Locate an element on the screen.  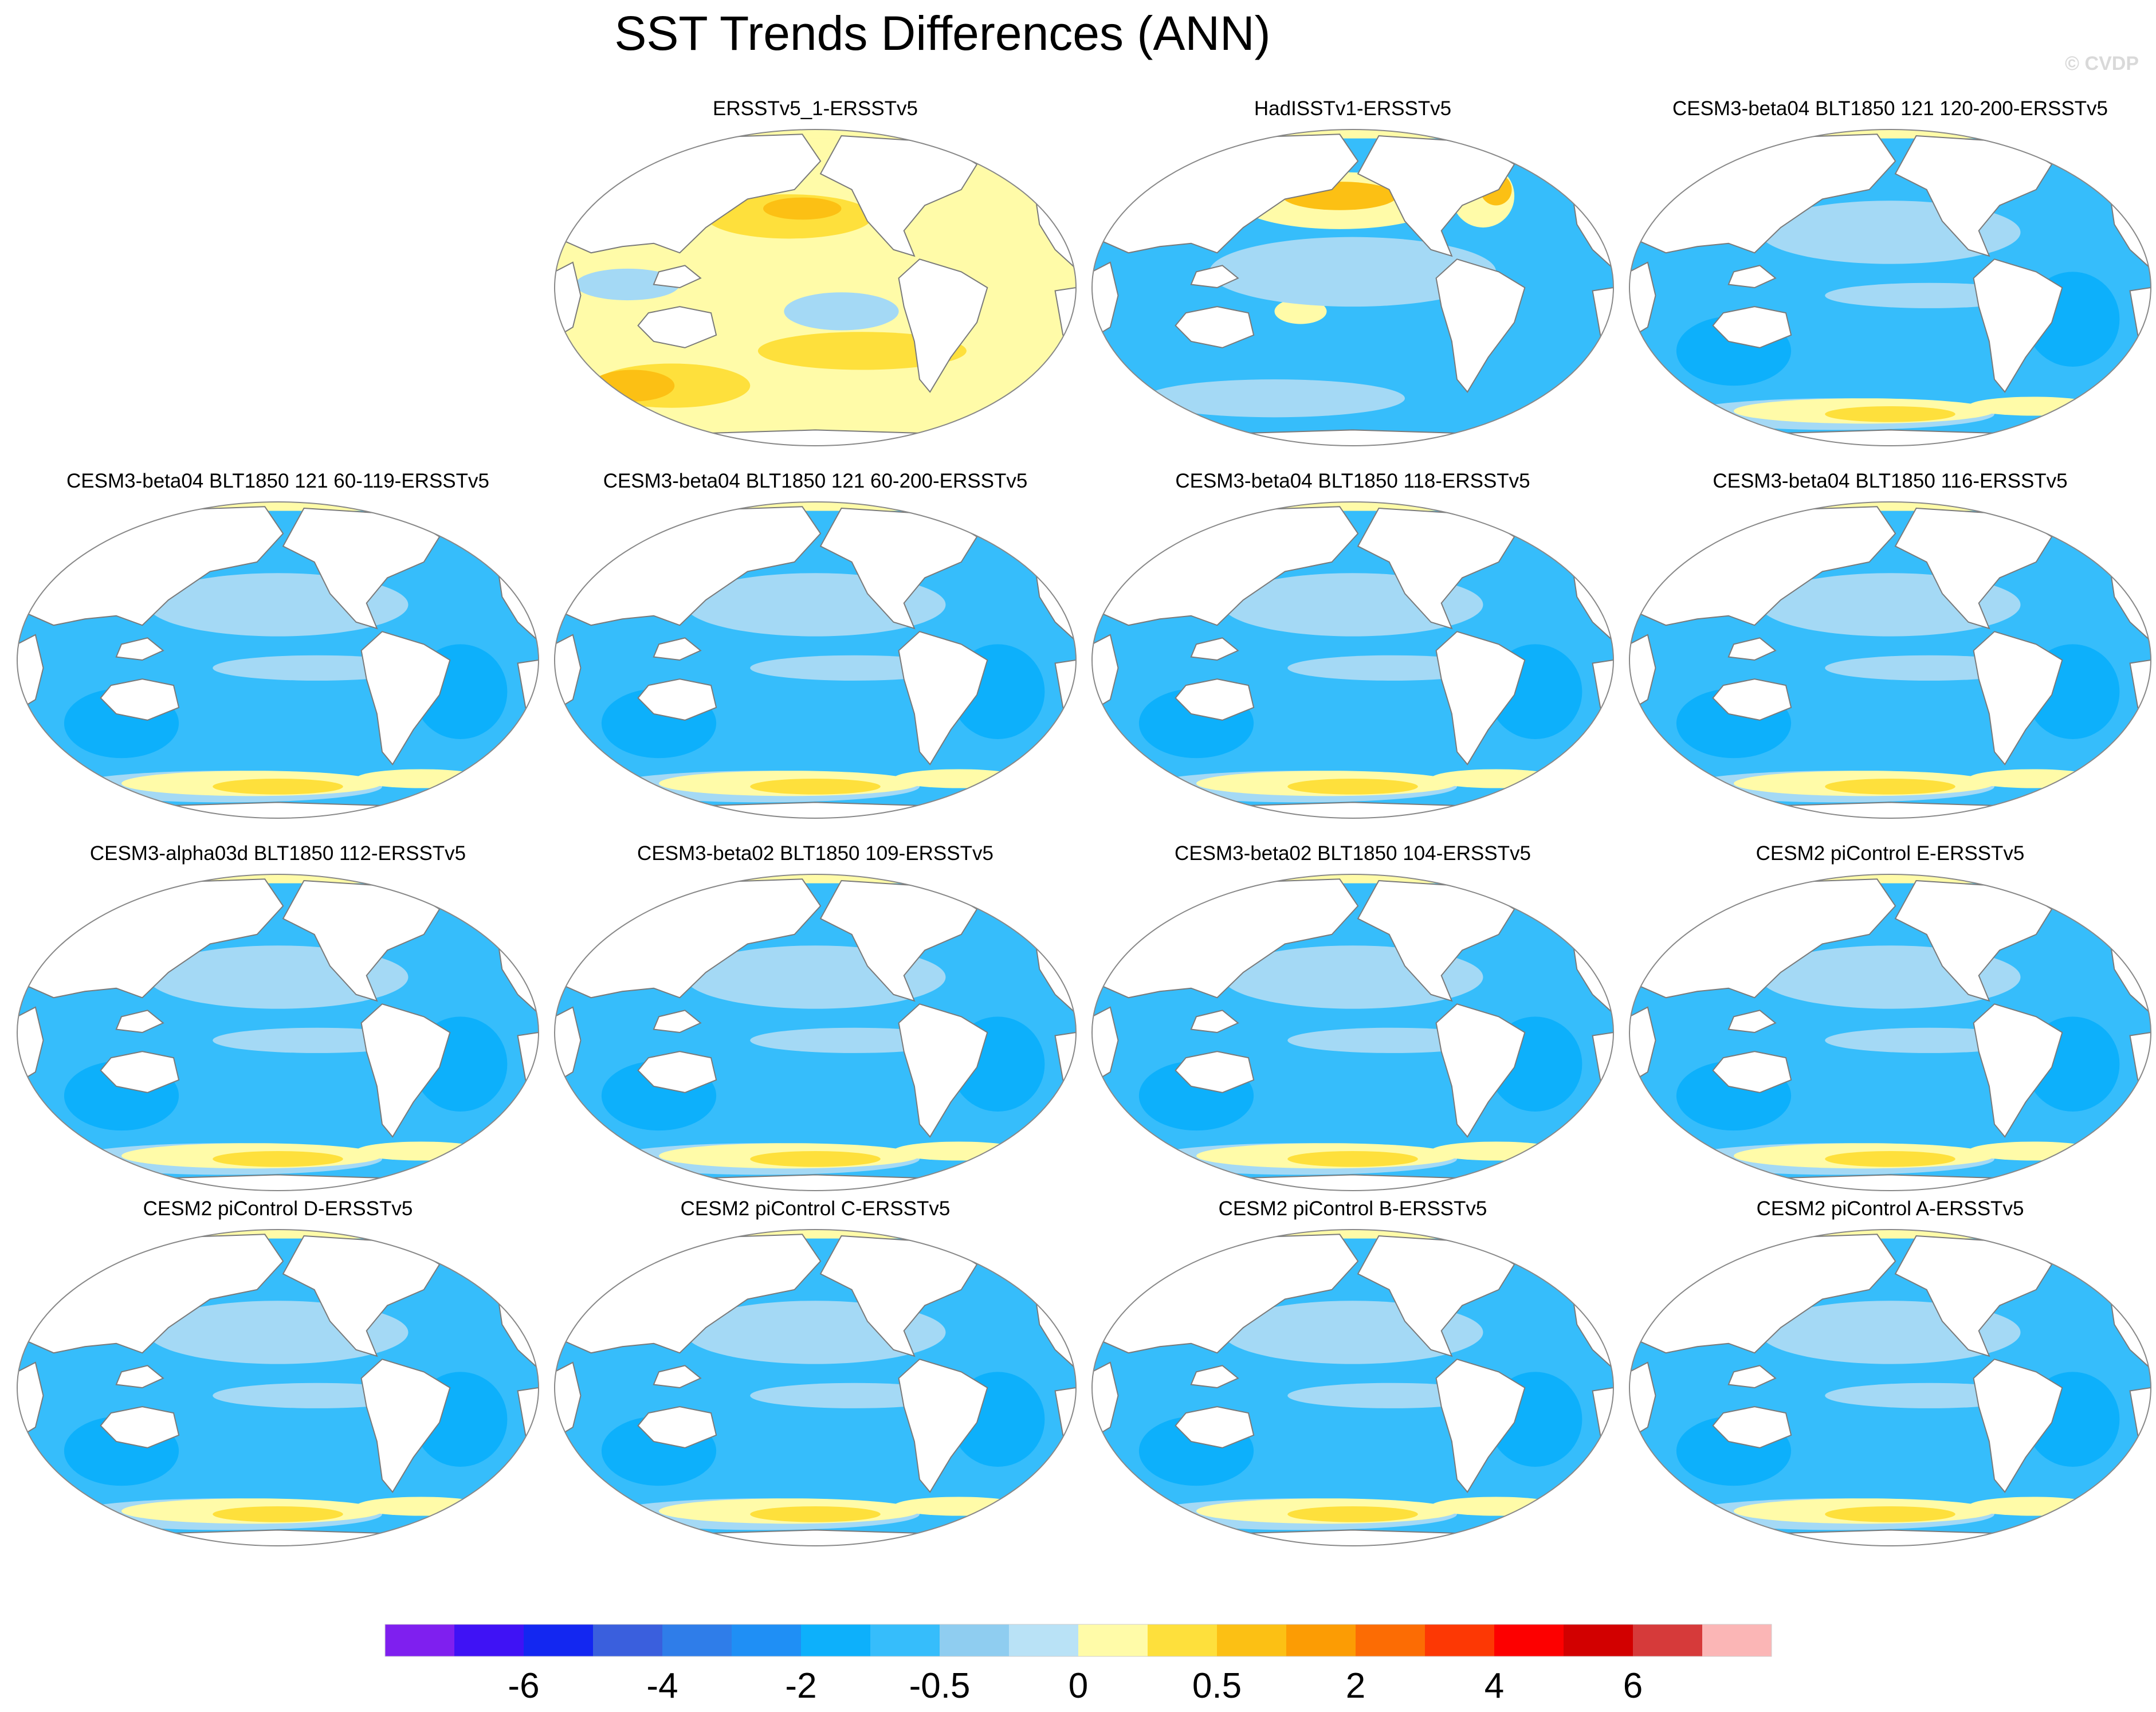
map-panel: CESM2 piControl C-ERSSTv5 is located at coordinates (815, 1375).